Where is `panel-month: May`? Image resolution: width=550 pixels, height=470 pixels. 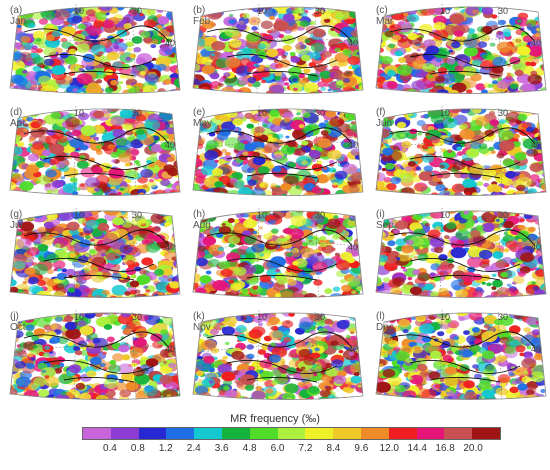 panel-month: May is located at coordinates (202, 123).